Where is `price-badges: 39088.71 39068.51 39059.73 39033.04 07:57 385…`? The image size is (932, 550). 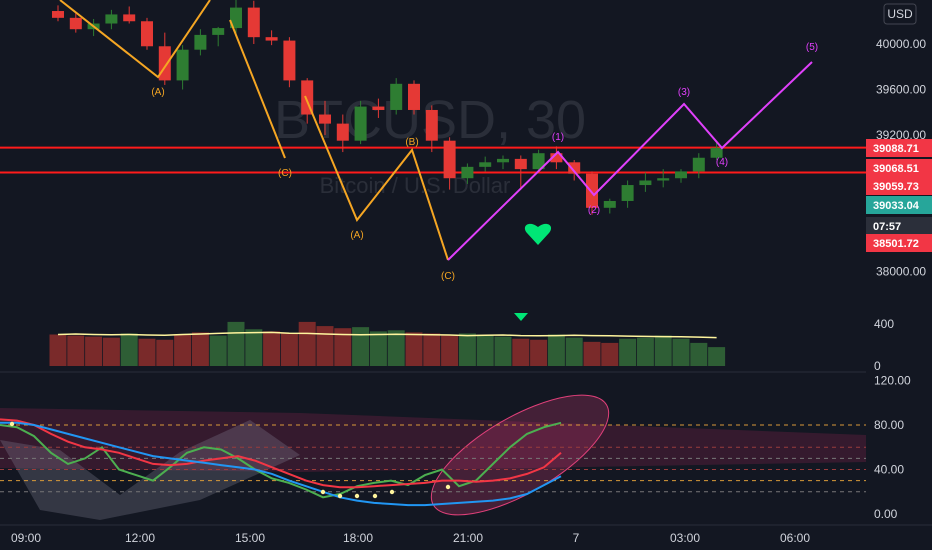
price-badges: 39088.71 39068.51 39059.73 39033.04 07:57 385… is located at coordinates (899, 195).